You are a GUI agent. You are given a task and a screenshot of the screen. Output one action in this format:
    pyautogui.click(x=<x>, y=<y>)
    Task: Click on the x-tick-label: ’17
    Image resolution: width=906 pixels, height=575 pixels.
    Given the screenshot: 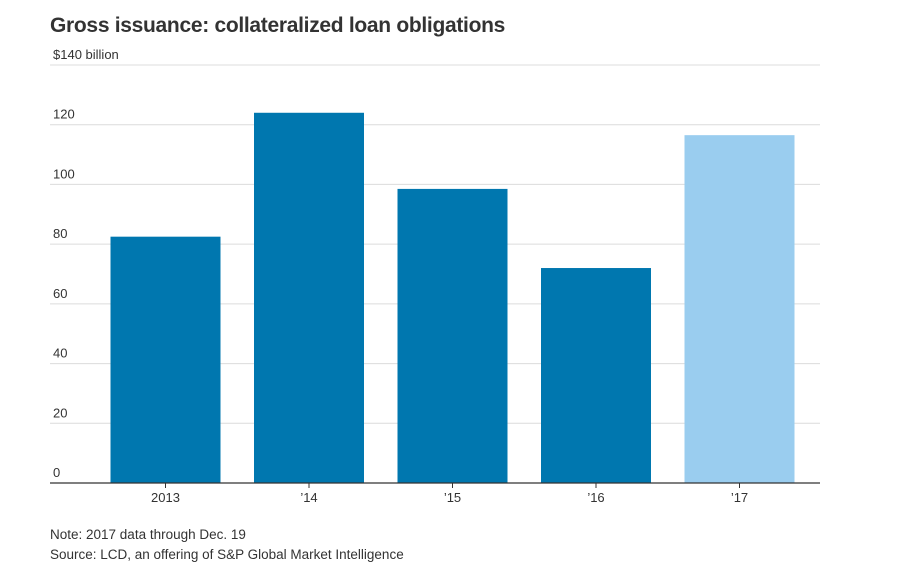 What is the action you would take?
    pyautogui.click(x=739, y=497)
    